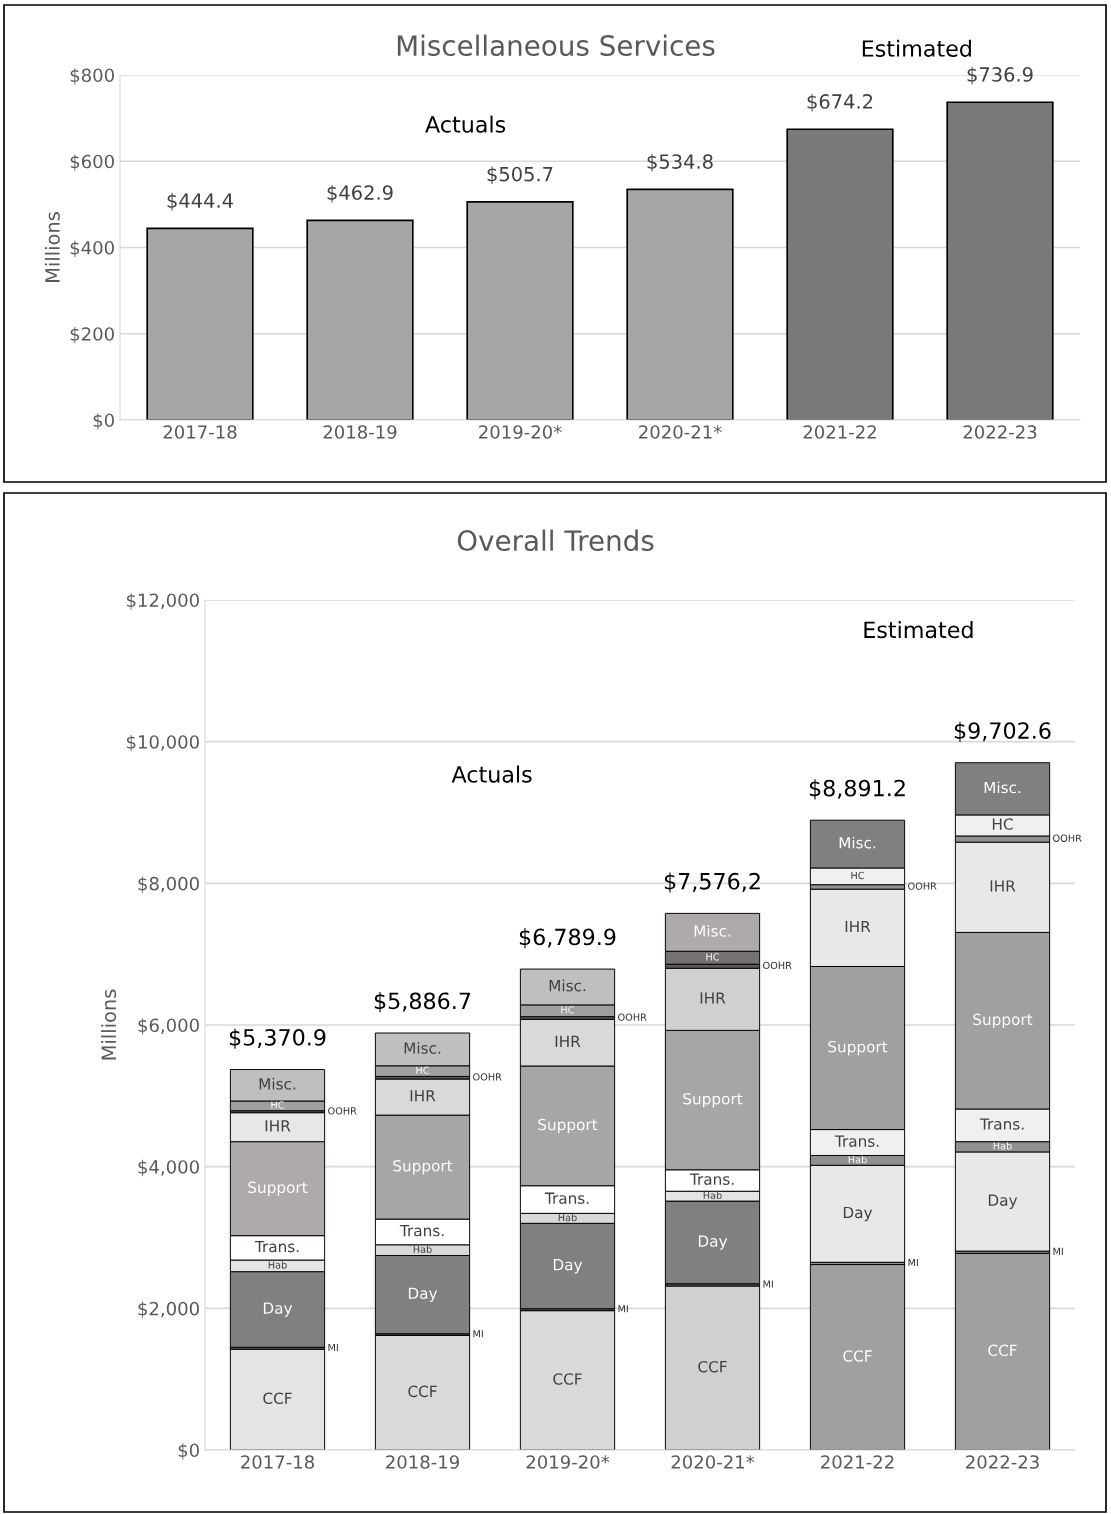 The height and width of the screenshot is (1514, 1111). What do you see at coordinates (840, 102) in the screenshot?
I see `data-label: $674.2` at bounding box center [840, 102].